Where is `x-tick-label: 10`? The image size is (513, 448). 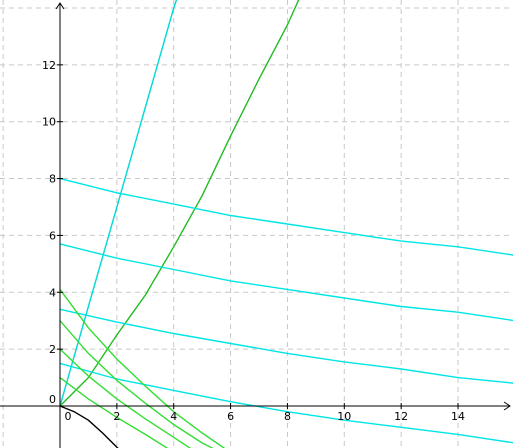
x-tick-label: 10 is located at coordinates (344, 416).